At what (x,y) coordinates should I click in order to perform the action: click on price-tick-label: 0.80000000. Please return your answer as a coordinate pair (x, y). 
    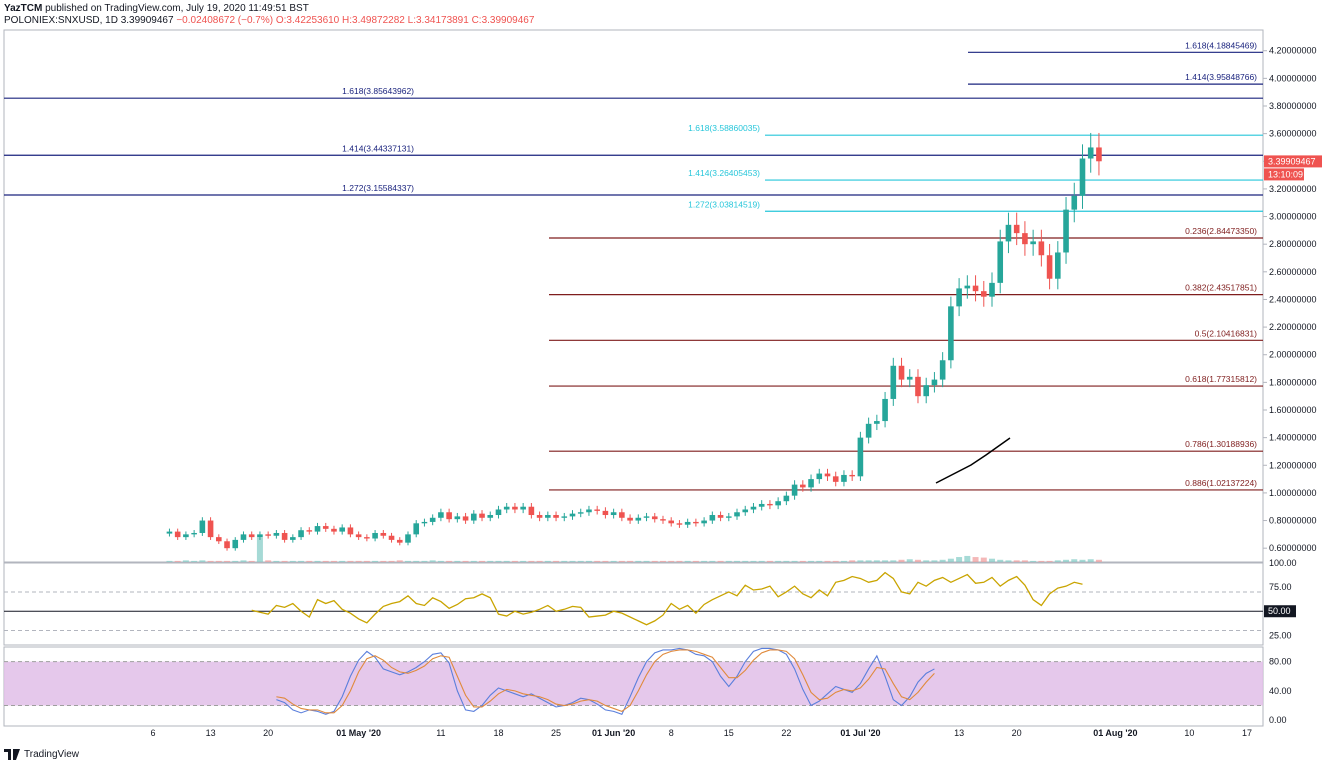
    Looking at the image, I should click on (1293, 521).